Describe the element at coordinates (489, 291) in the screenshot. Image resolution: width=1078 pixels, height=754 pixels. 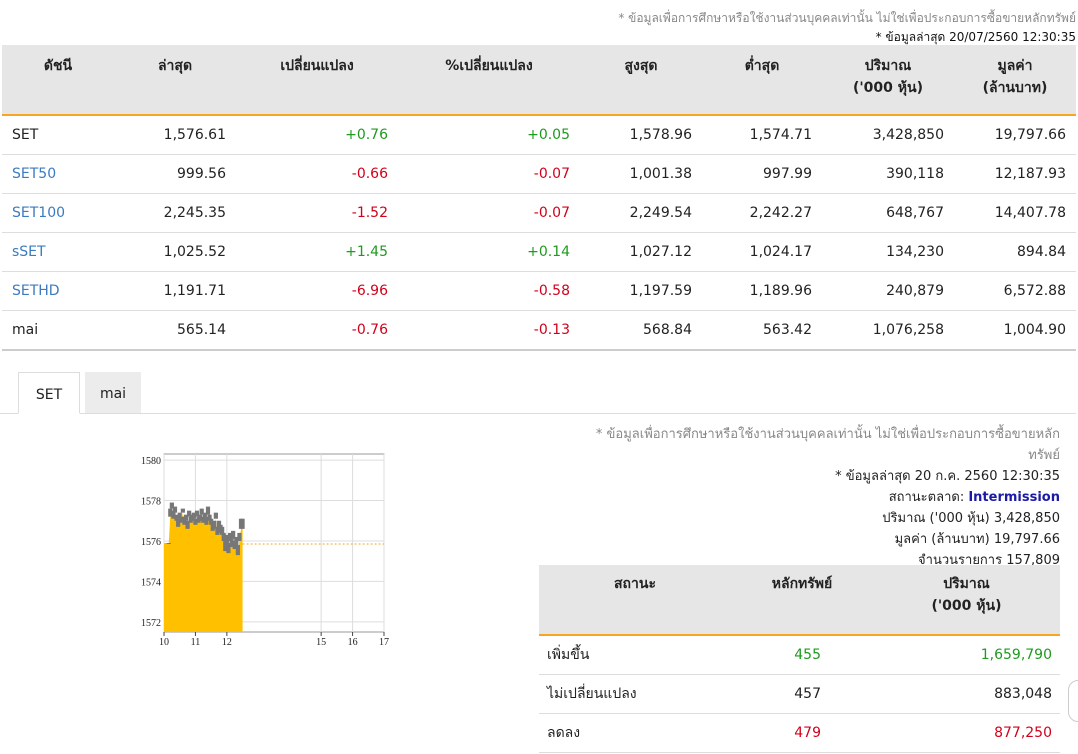
I see `index-pct-change: -0.58` at that location.